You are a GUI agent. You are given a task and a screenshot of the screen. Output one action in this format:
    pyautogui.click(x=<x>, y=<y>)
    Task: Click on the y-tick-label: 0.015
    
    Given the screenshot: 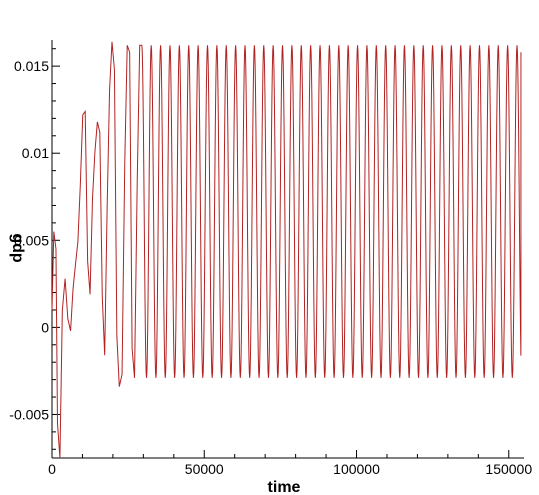 What is the action you would take?
    pyautogui.click(x=31, y=66)
    